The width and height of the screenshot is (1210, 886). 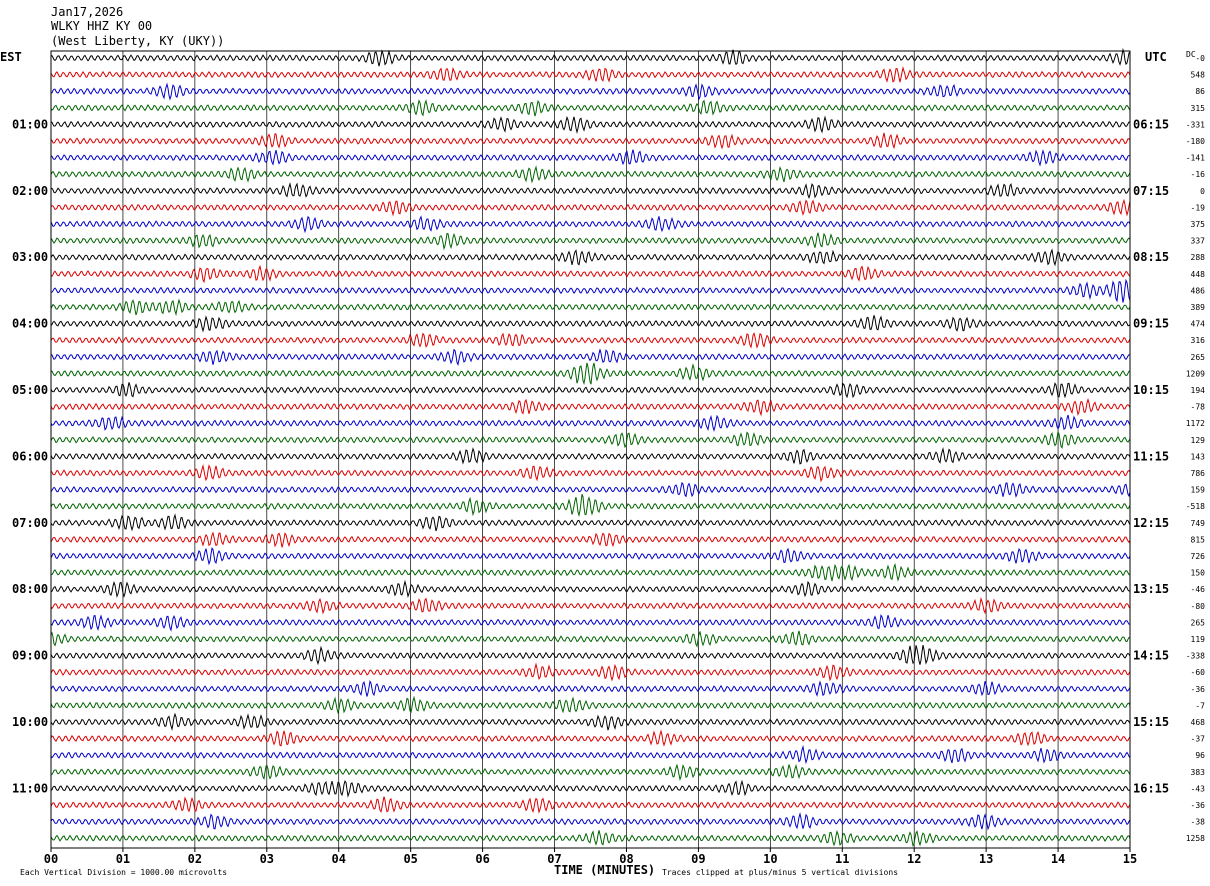 What do you see at coordinates (1198, 523) in the screenshot?
I see `dc-offset-label: 749` at bounding box center [1198, 523].